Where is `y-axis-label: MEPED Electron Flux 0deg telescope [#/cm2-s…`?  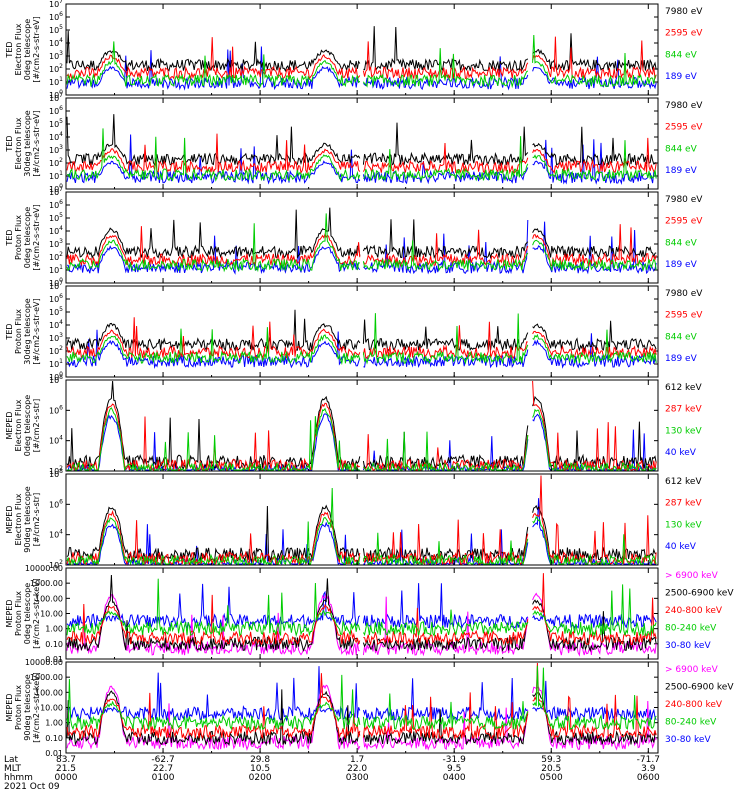
y-axis-label: MEPED Electron Flux 0deg telescope [#/cm2-s… is located at coordinates (23, 425).